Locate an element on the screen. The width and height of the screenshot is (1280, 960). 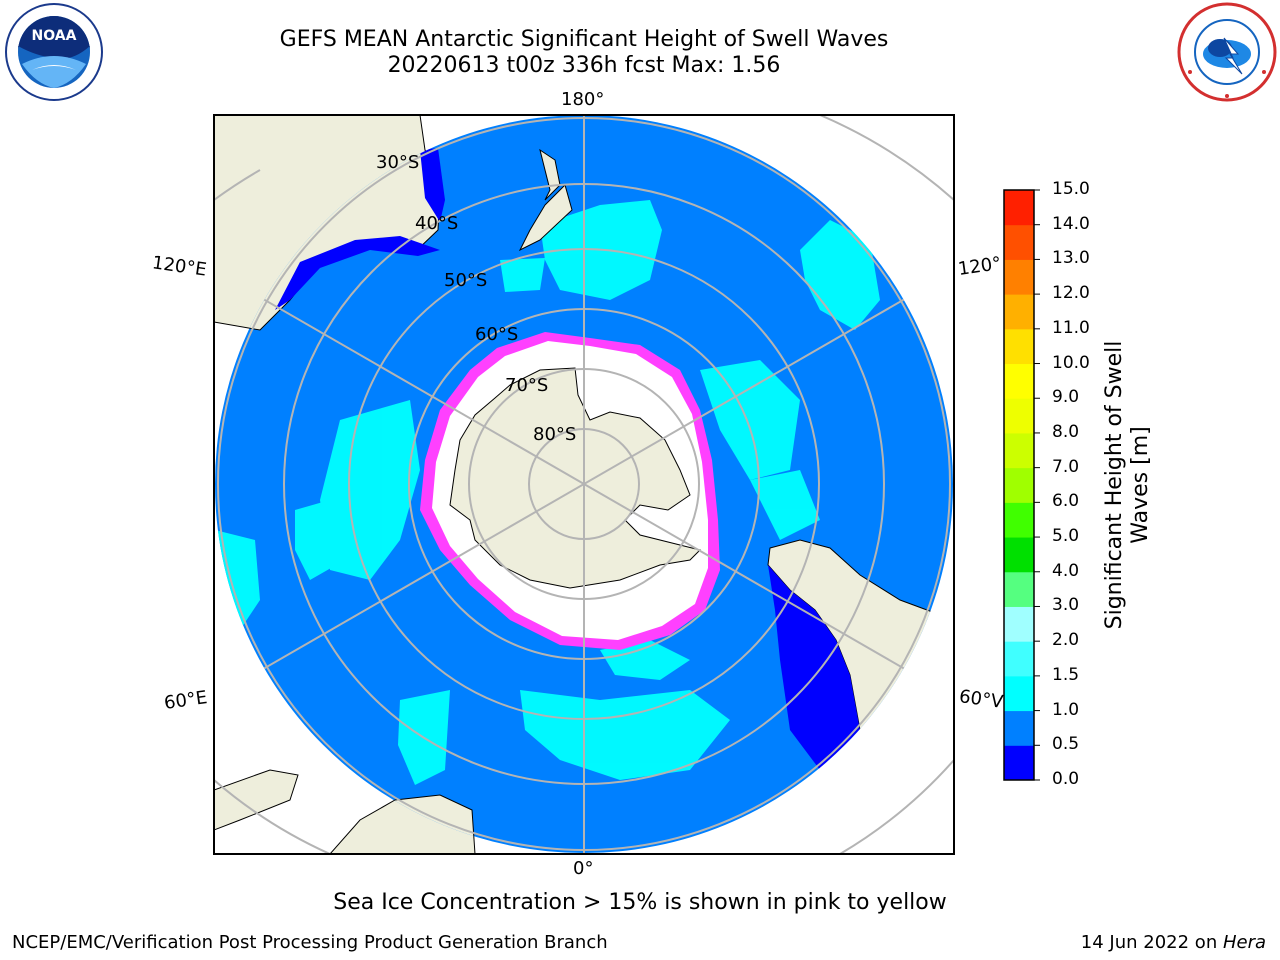
lat-label-50s: 50°S is located at coordinates (466, 280).